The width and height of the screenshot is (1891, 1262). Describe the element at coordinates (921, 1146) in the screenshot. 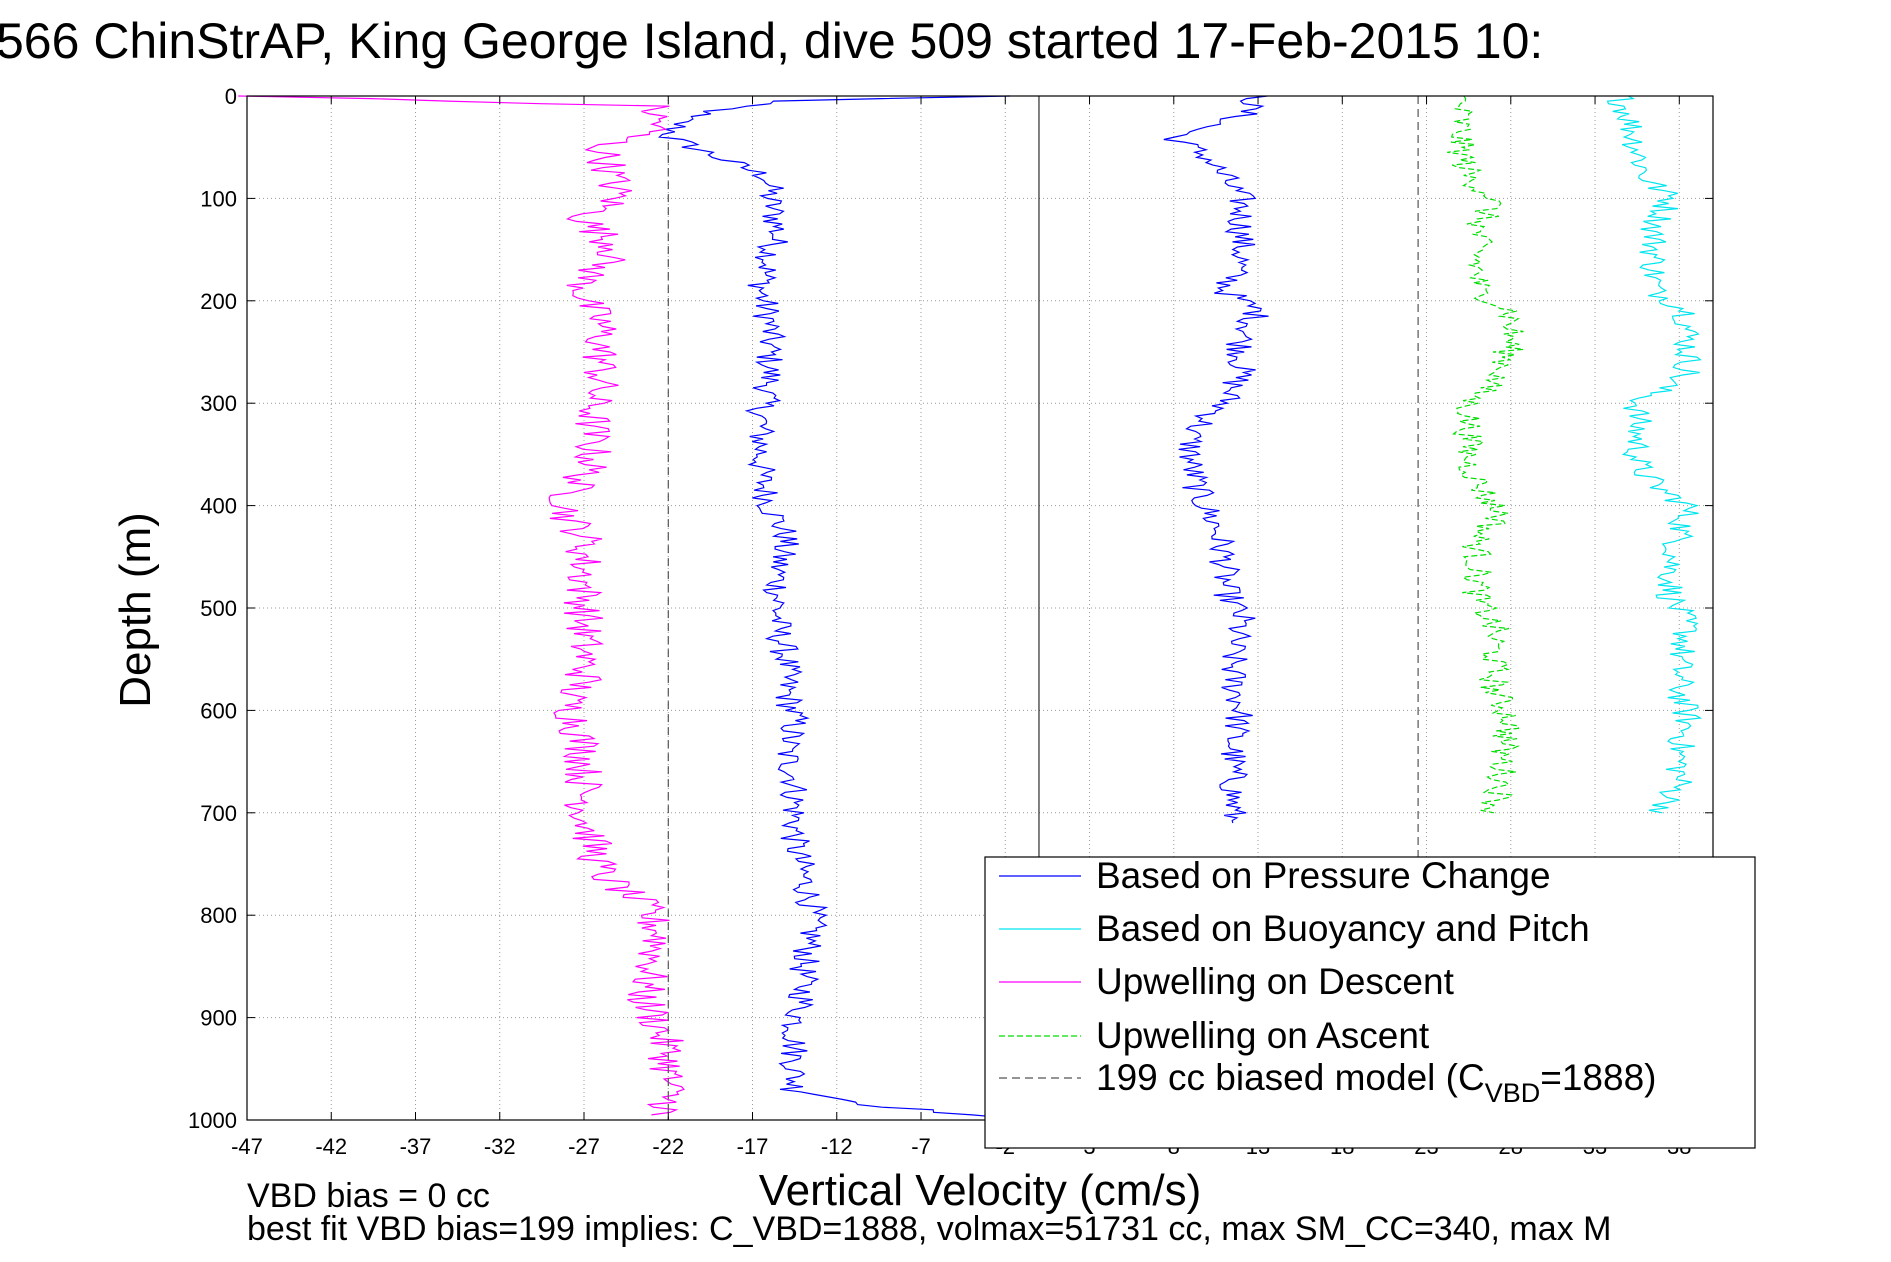

I see `x-tick-label: -7` at that location.